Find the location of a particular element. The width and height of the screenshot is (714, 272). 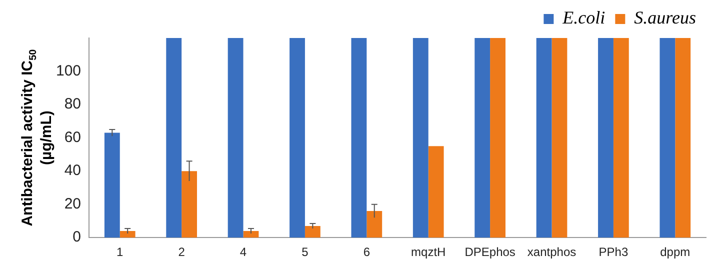

y-tick-label: 20 is located at coordinates (73, 203).